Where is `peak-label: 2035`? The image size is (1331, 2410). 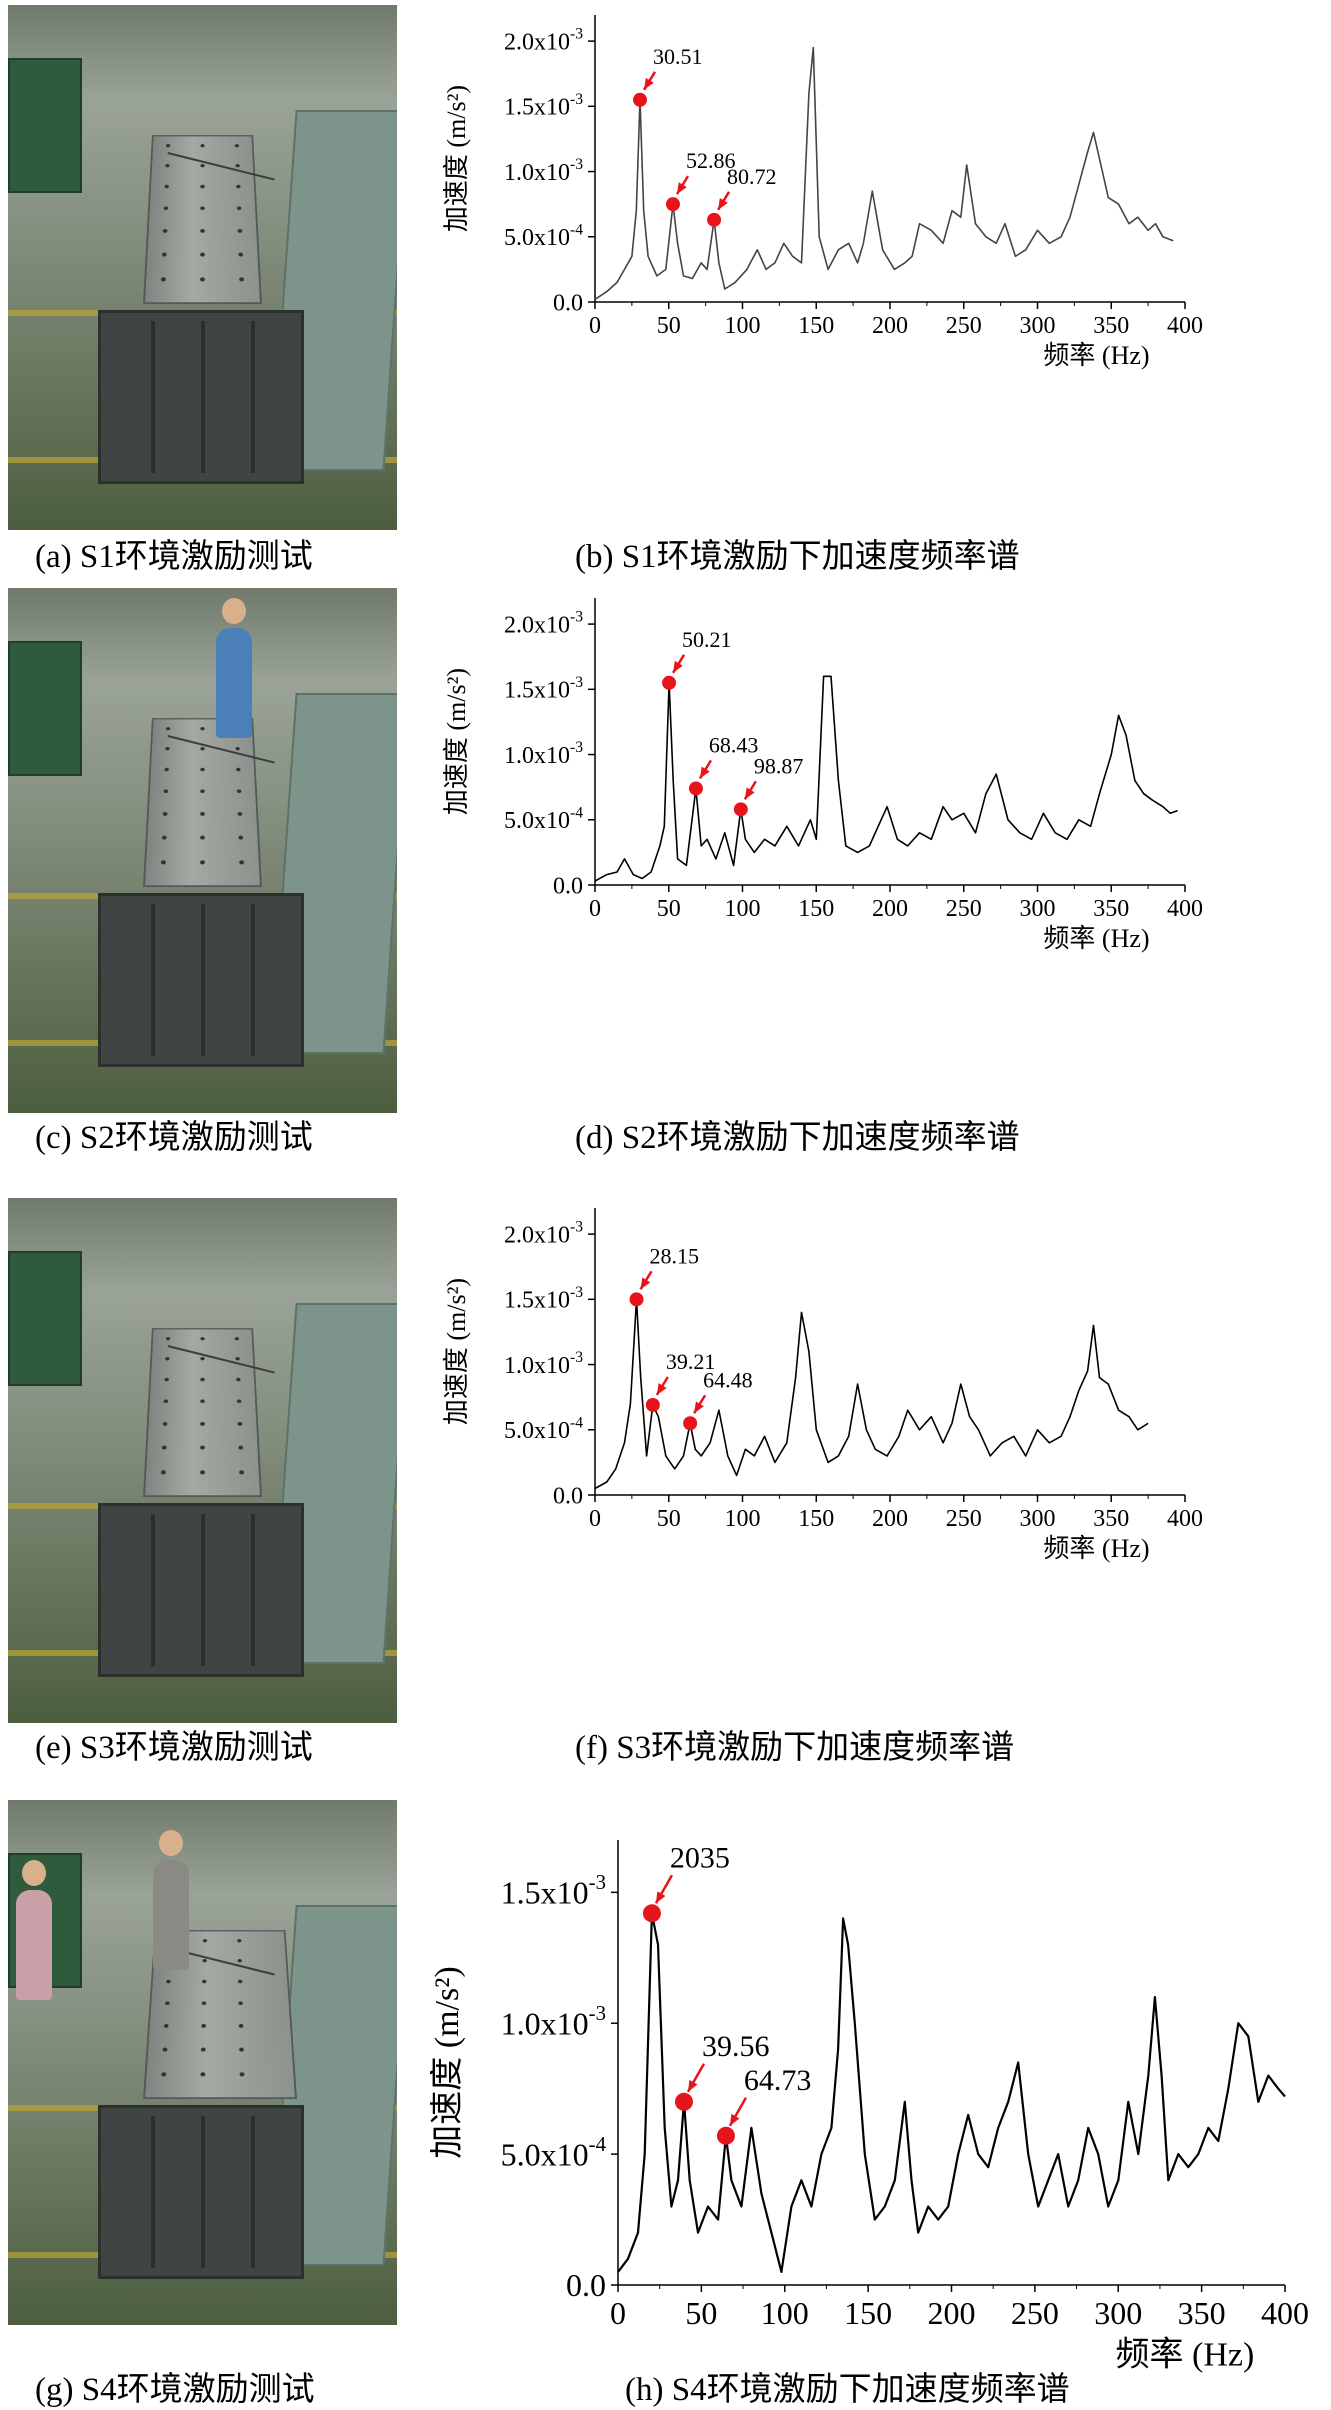
peak-label: 2035 is located at coordinates (700, 1857).